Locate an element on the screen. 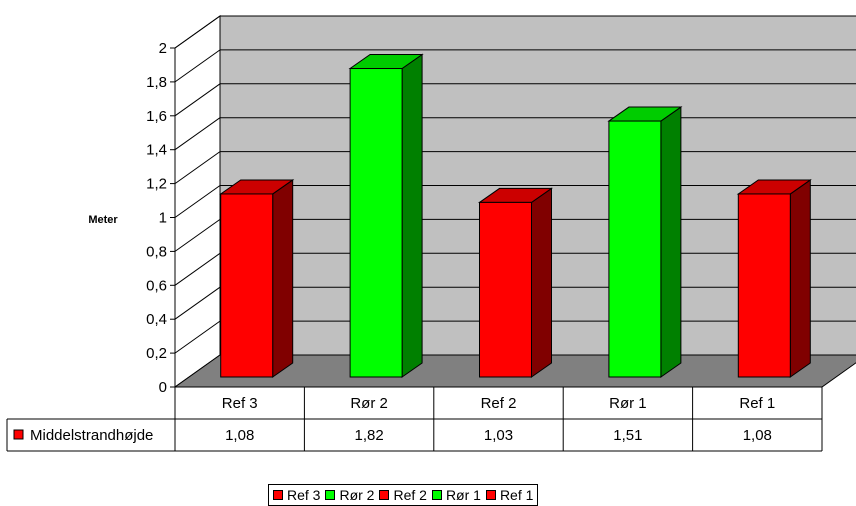 The height and width of the screenshot is (506, 856). y-tick-label: 0 is located at coordinates (163, 387).